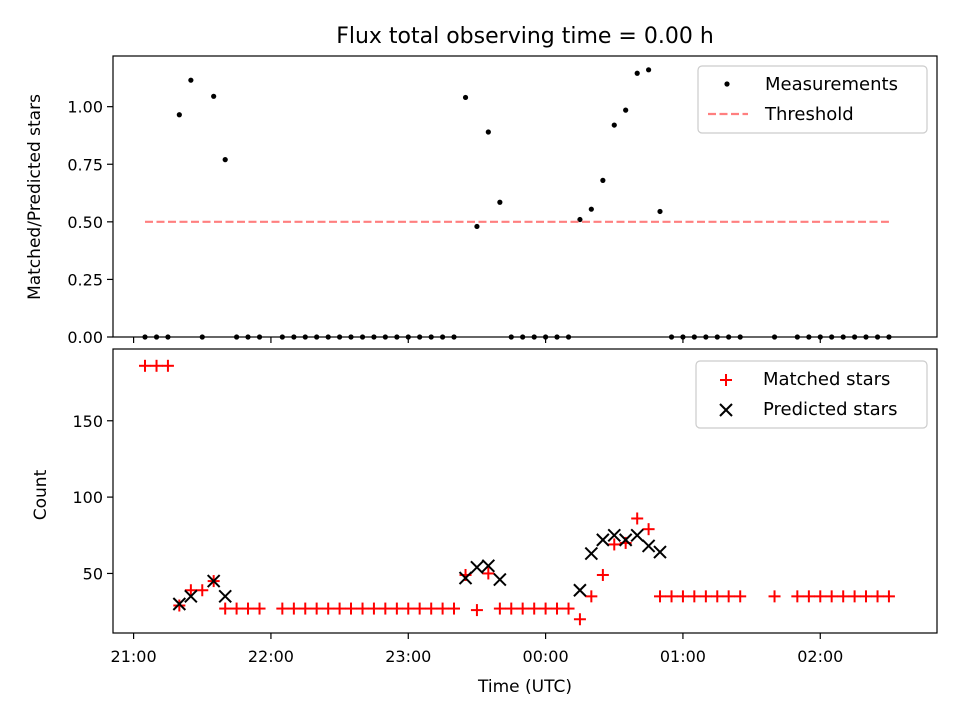  Describe the element at coordinates (35, 197) in the screenshot. I see `top-y-axis-label: Matched/Predicted stars` at that location.